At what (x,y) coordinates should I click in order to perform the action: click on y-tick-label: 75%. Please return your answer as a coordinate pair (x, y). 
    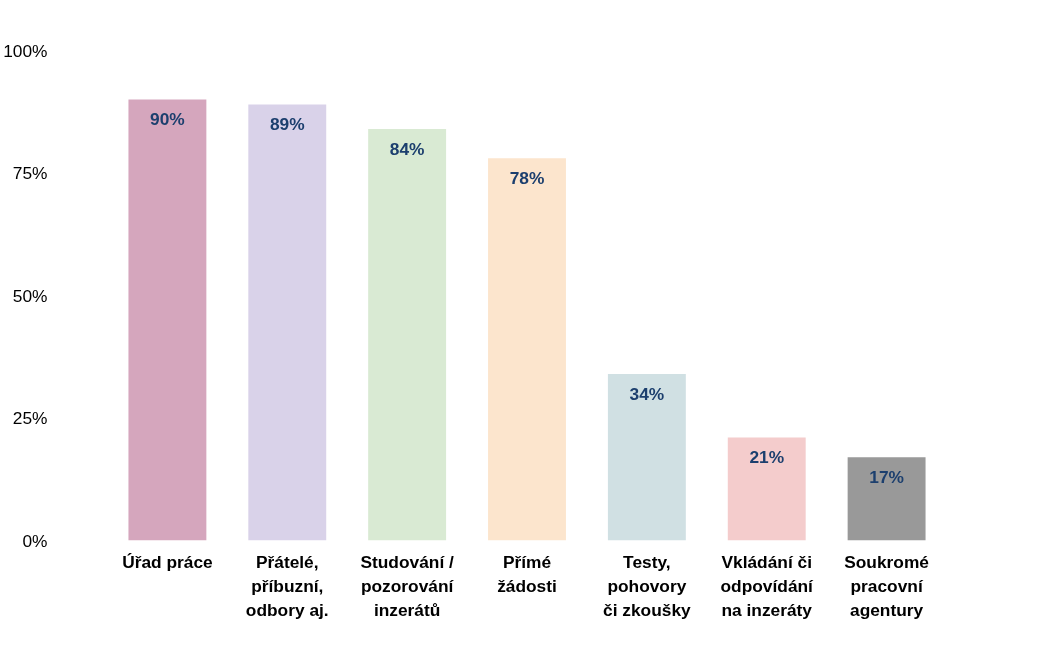
    Looking at the image, I should click on (30, 173).